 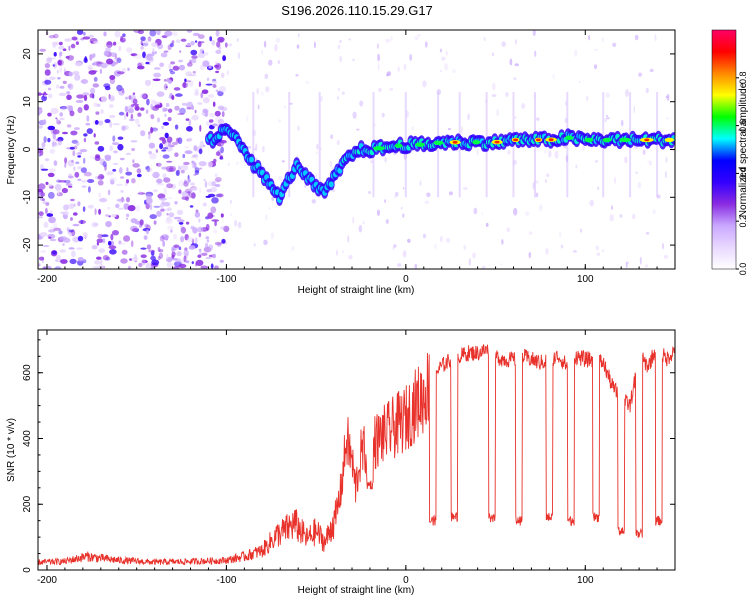 I want to click on colorbar-tick-label: 0.6, so click(x=743, y=125).